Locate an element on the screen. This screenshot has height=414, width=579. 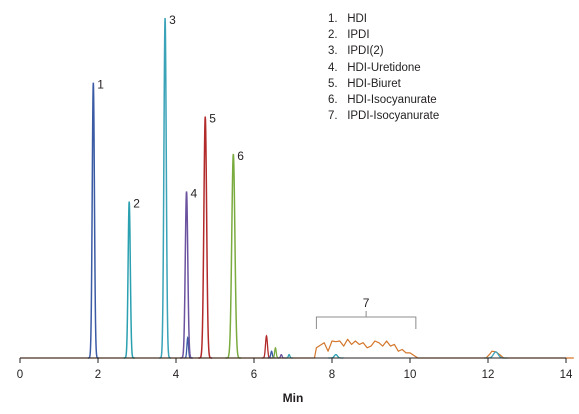
legend-item-number: 3. is located at coordinates (333, 51).